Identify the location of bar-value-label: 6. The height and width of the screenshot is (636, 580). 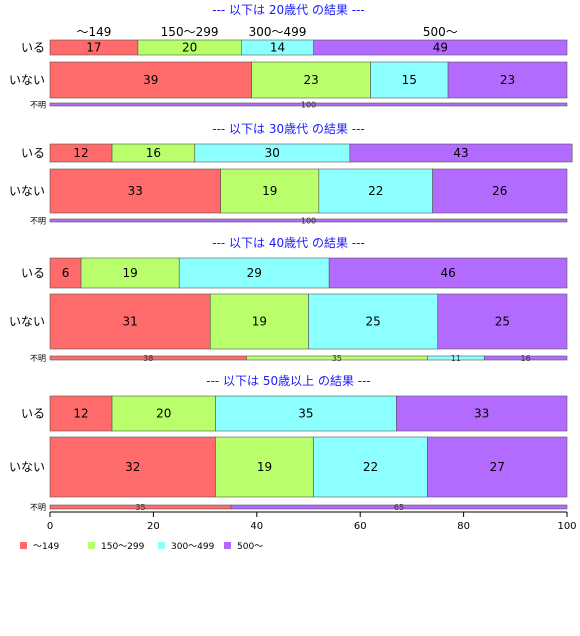
(66, 273).